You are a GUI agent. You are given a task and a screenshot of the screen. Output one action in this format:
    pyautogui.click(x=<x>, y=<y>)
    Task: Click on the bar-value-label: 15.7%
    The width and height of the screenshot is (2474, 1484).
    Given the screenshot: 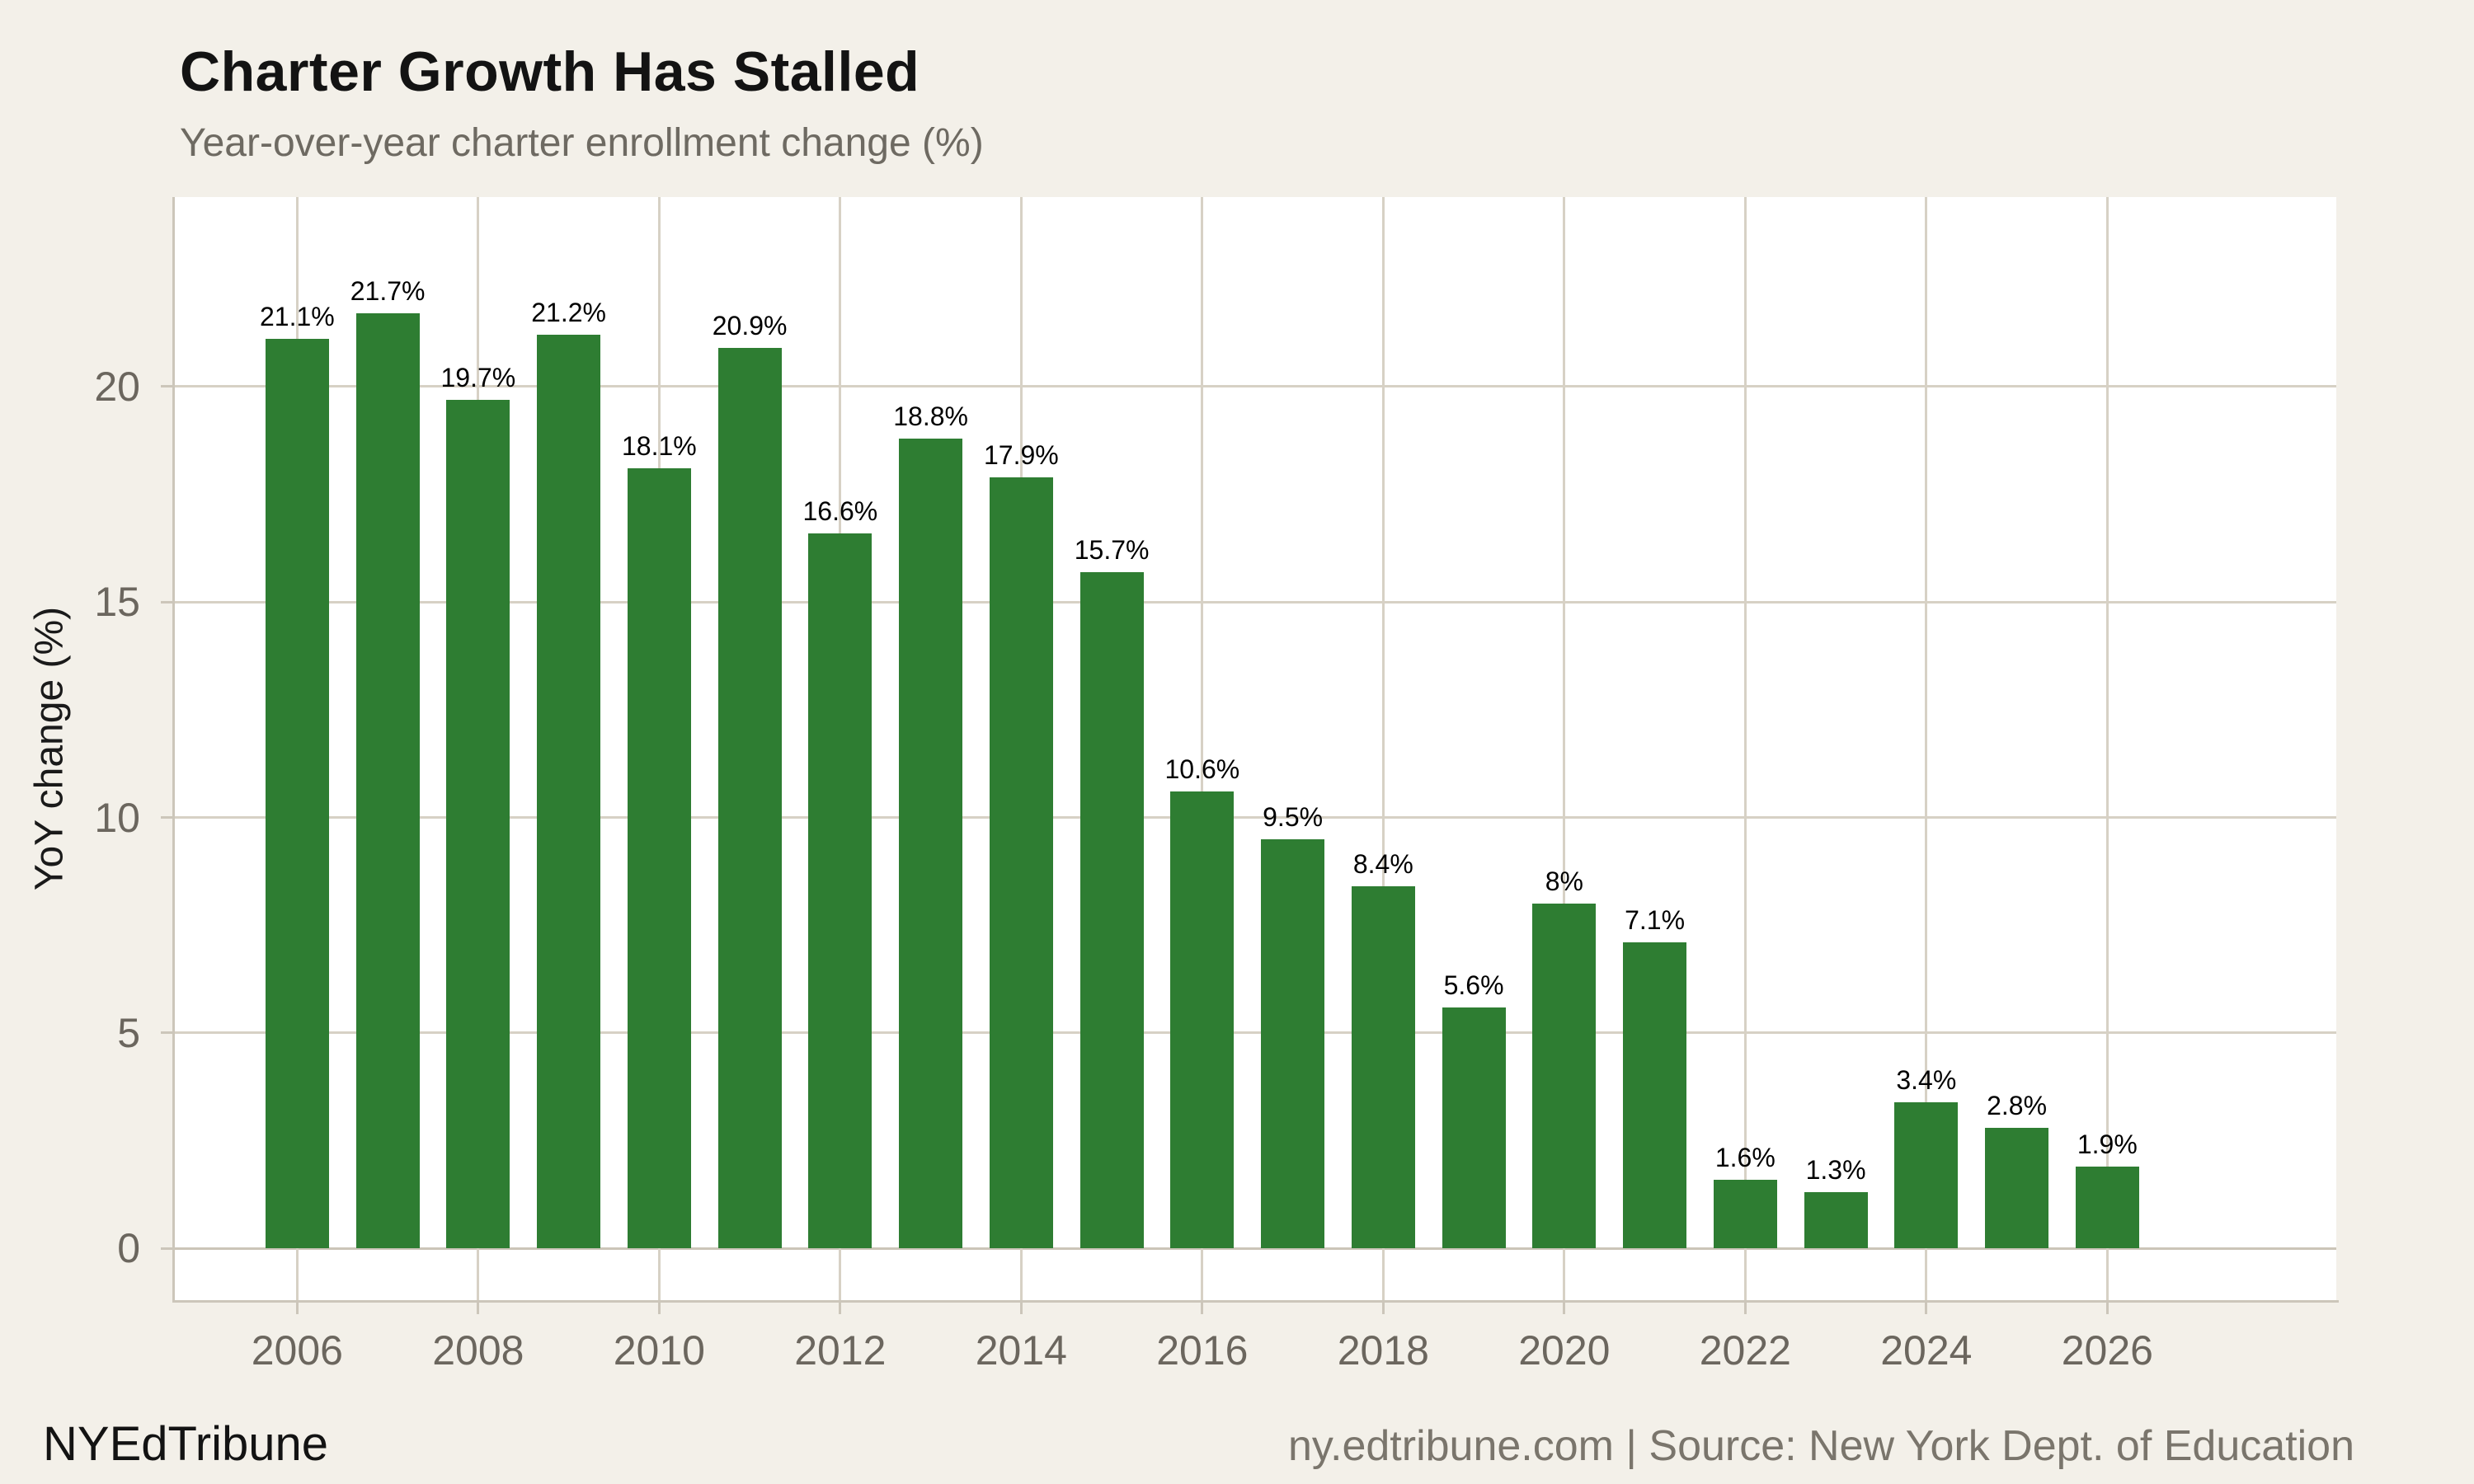 What is the action you would take?
    pyautogui.click(x=1112, y=549)
    